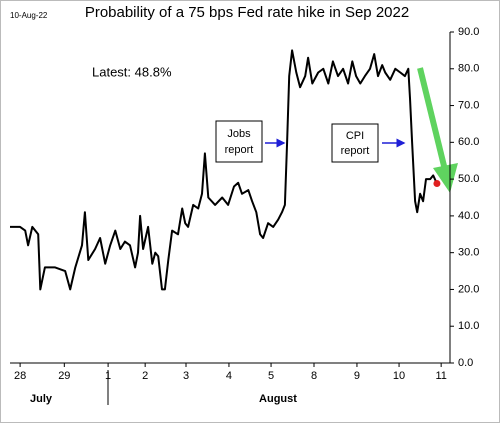 This screenshot has width=500, height=423. What do you see at coordinates (314, 376) in the screenshot?
I see `x-tick-label: 8` at bounding box center [314, 376].